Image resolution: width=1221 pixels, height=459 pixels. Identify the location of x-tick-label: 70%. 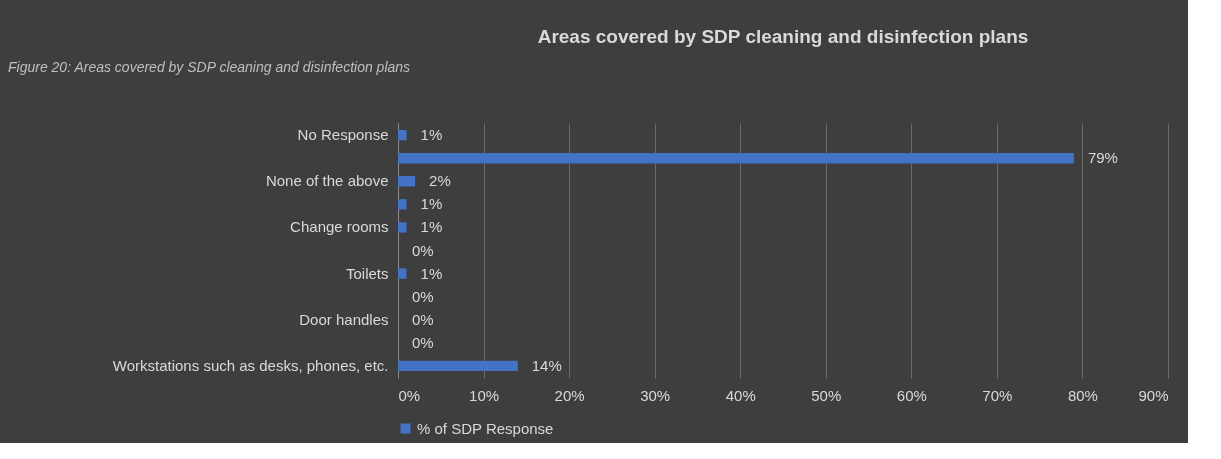
(997, 395).